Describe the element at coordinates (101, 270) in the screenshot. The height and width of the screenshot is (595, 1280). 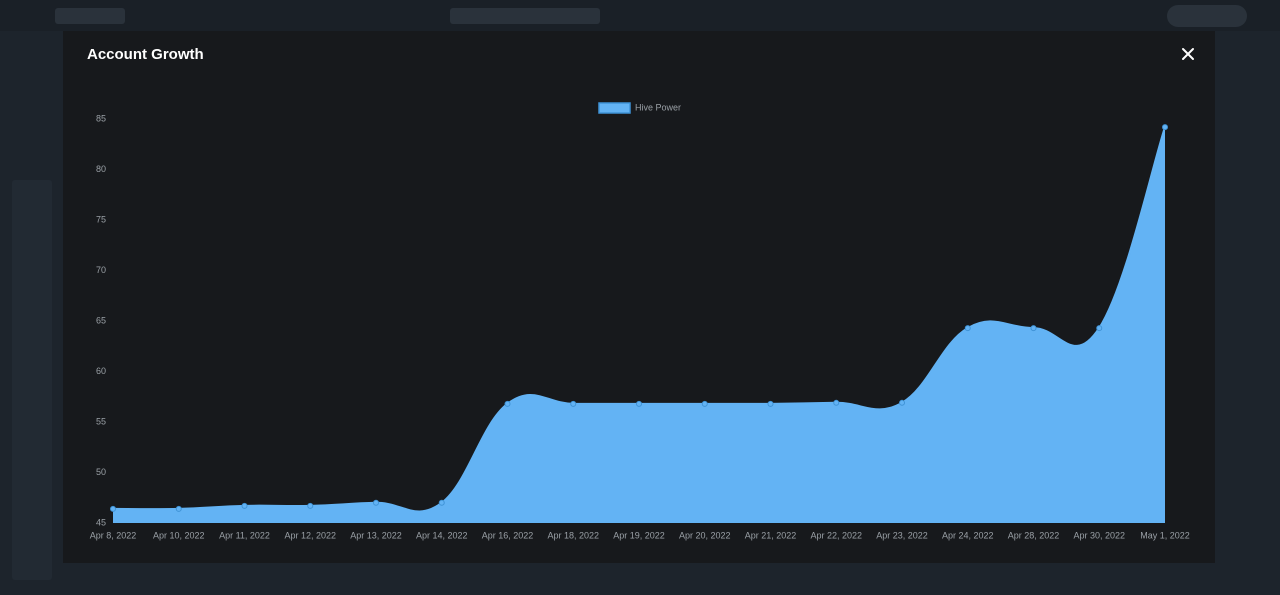
I see `y-tick-label: 70` at that location.